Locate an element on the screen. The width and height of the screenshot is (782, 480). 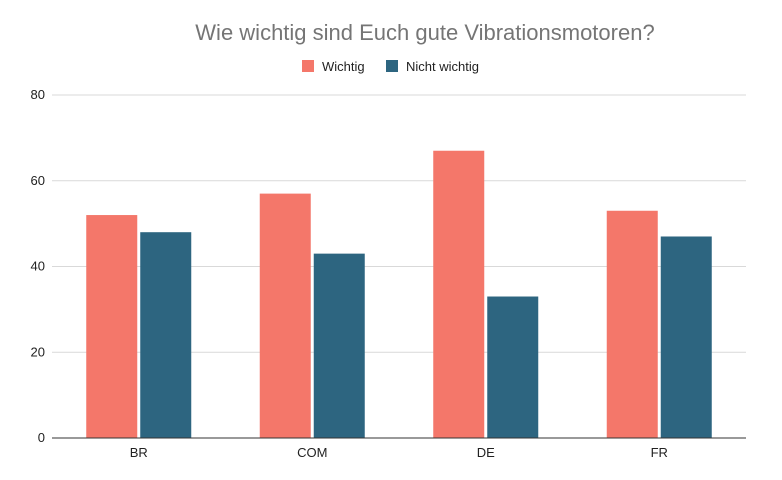
x-tick-label: BR is located at coordinates (139, 452).